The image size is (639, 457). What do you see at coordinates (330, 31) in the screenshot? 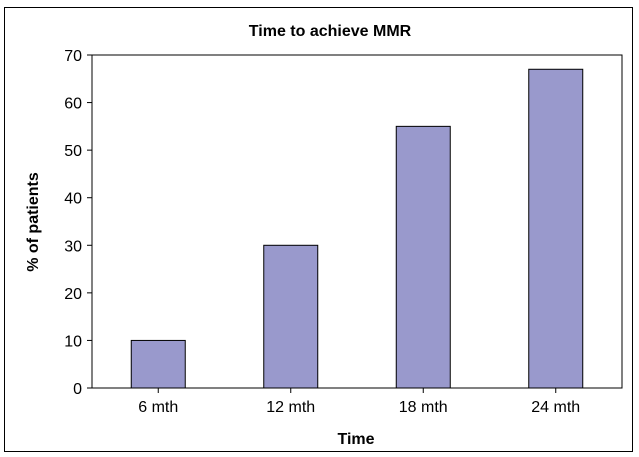
I see `chart-title: Time to achieve MMR` at bounding box center [330, 31].